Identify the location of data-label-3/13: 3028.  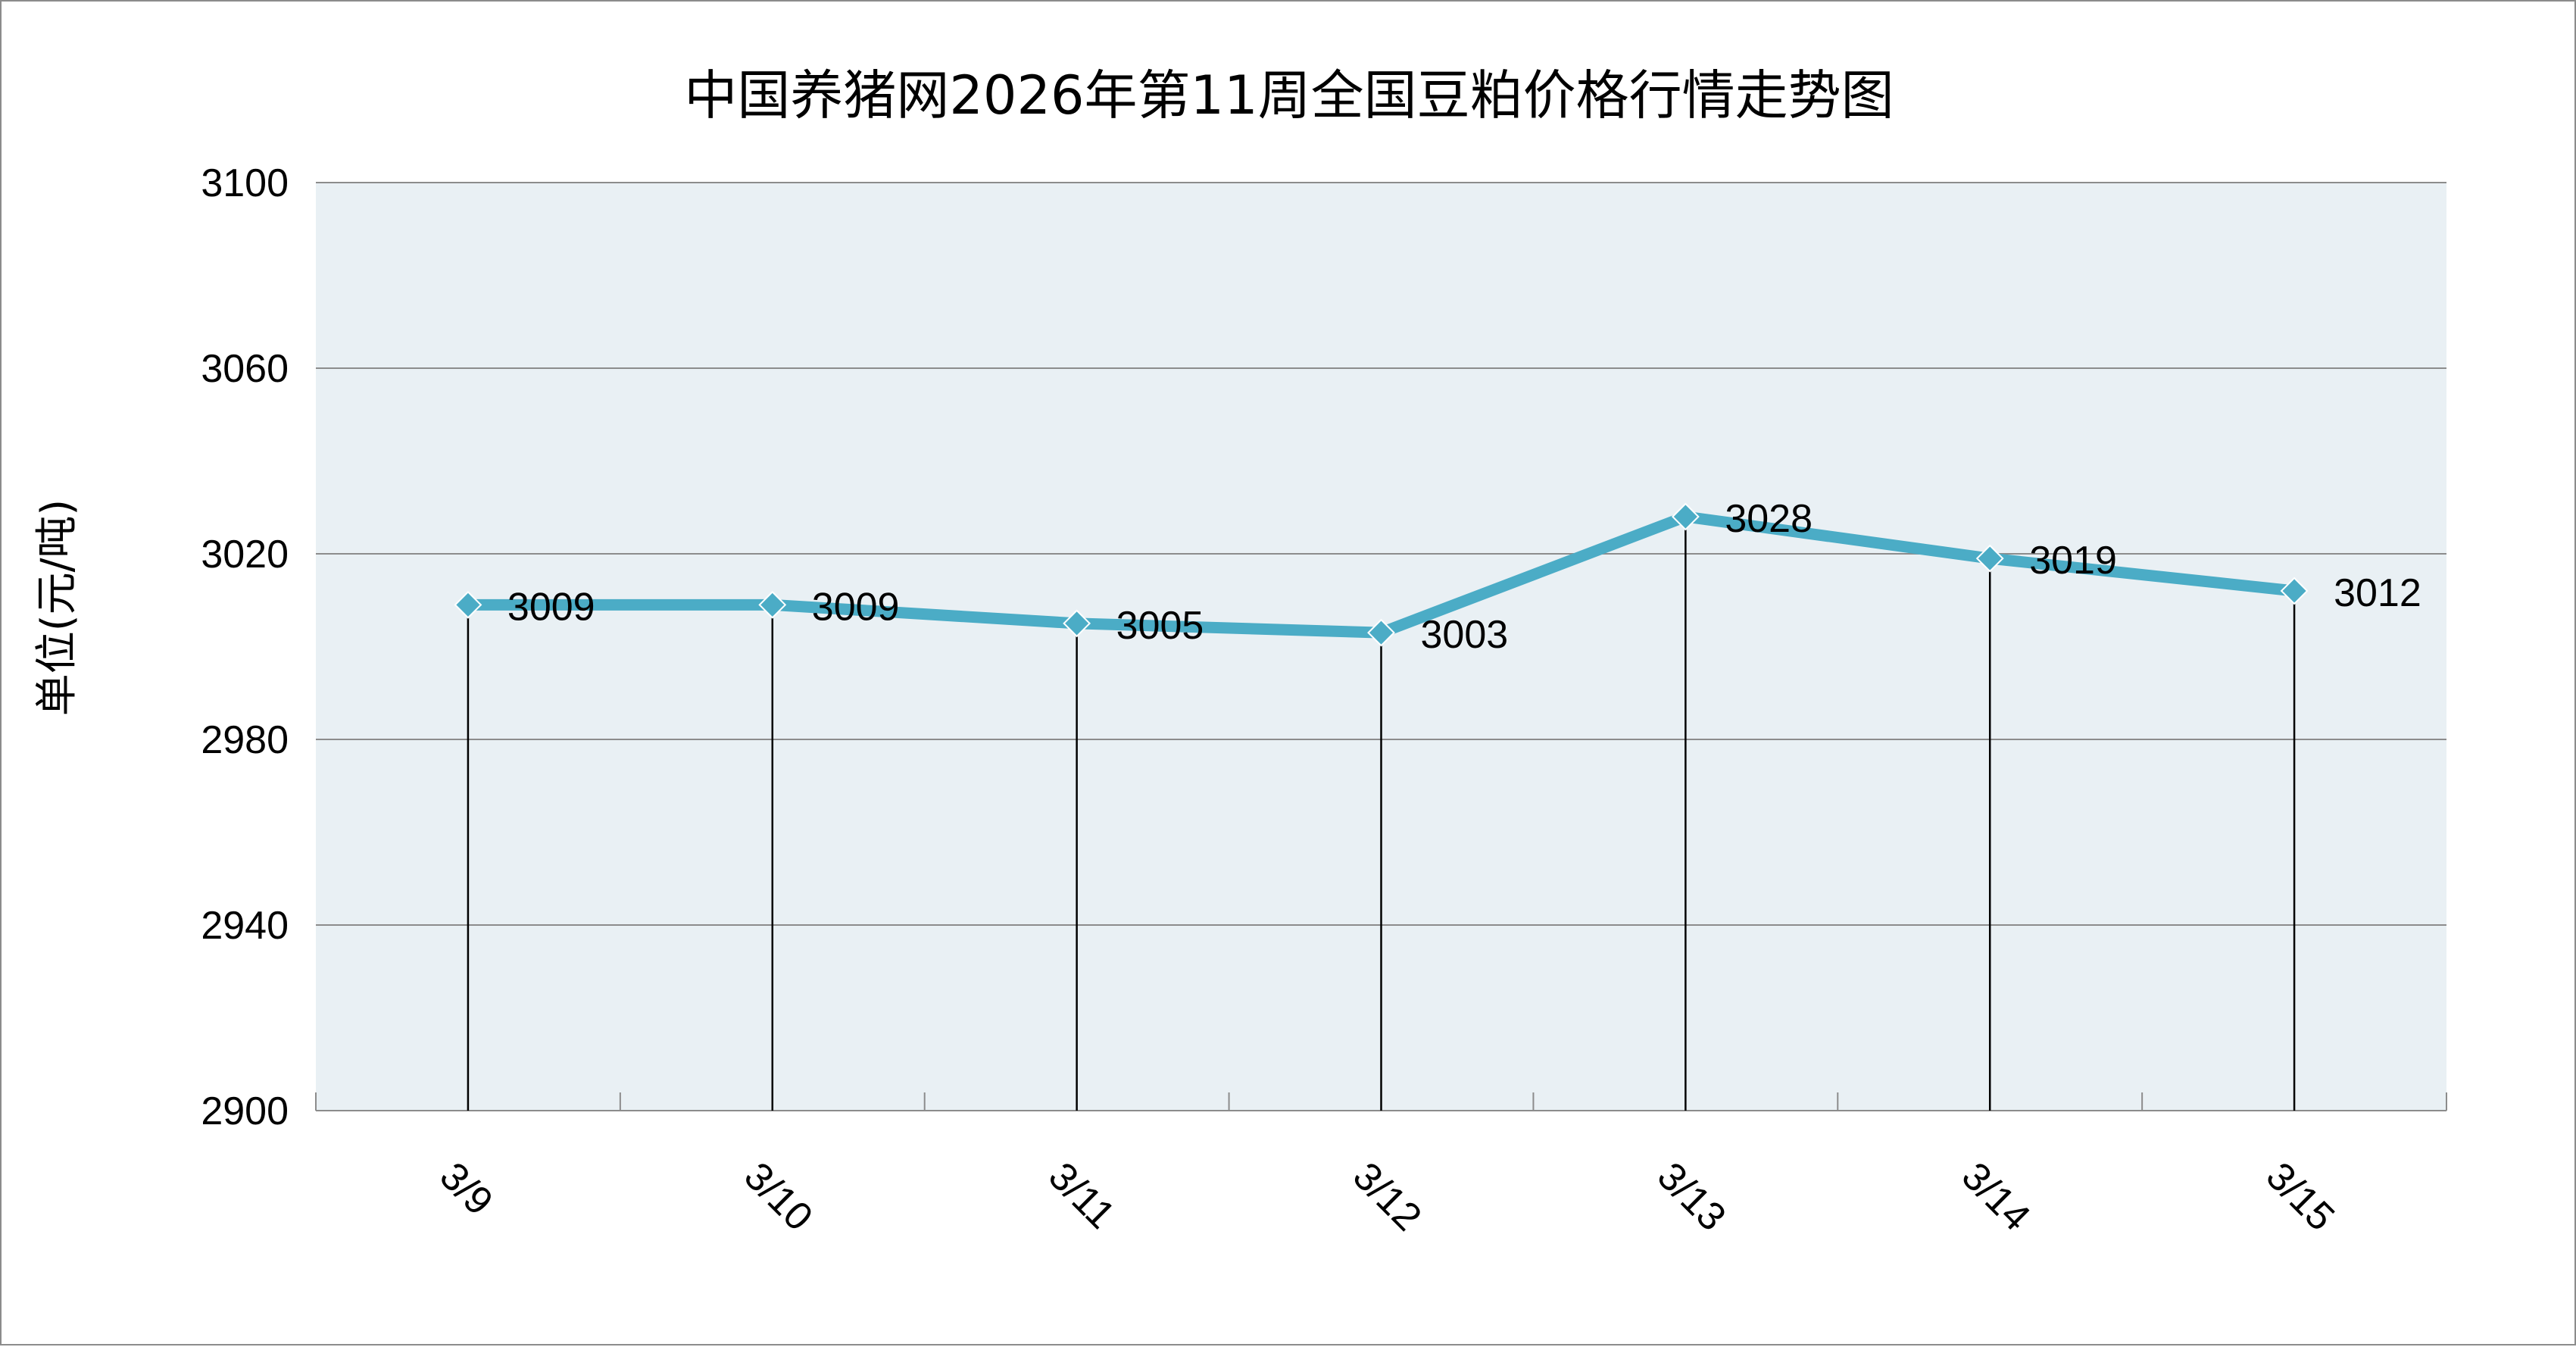
(1769, 519).